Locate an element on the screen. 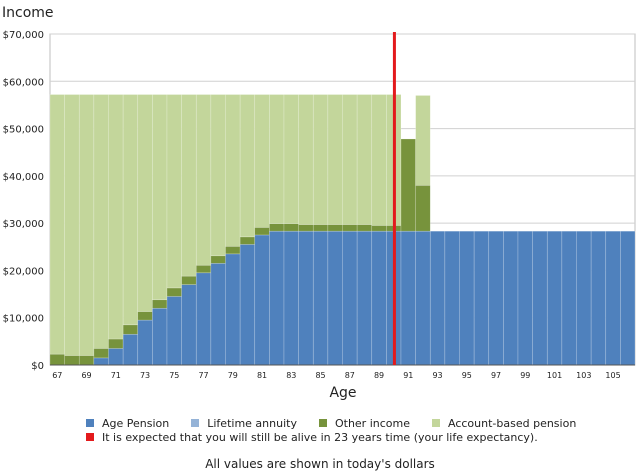 This screenshot has width=640, height=476. x-tick-label: 91 is located at coordinates (408, 375).